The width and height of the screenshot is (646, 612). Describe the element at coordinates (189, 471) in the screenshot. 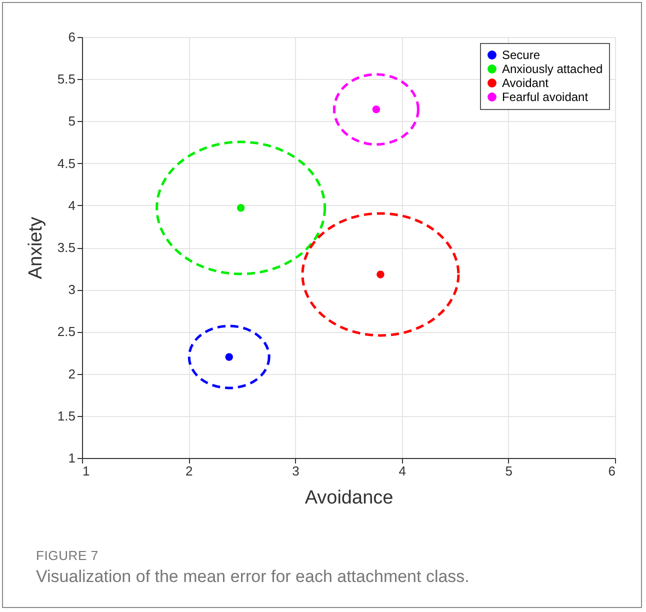

I see `x-tick-label: 2` at that location.